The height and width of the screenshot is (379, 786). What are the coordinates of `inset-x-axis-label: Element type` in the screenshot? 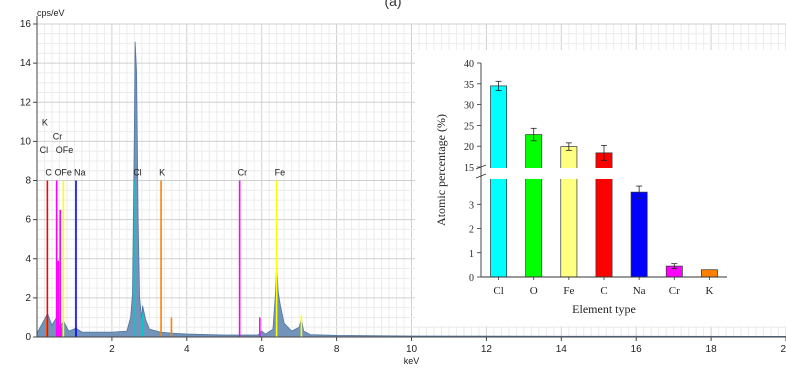 It's located at (604, 309).